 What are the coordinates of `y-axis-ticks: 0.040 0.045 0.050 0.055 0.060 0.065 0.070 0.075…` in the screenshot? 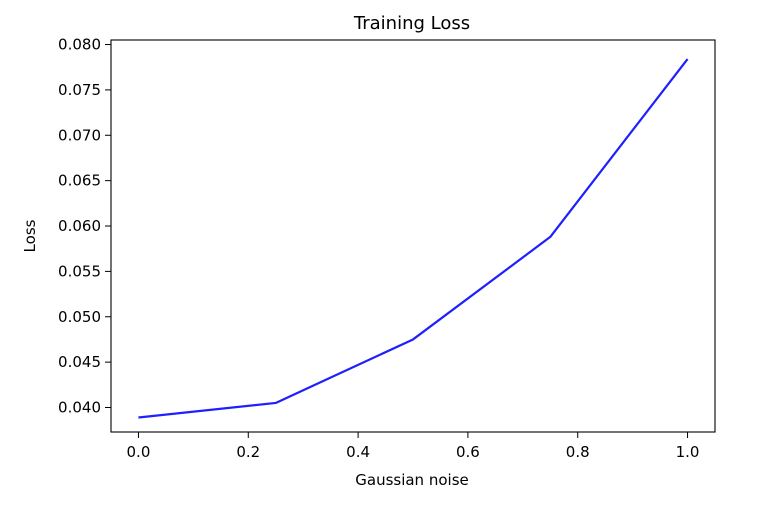 It's located at (84, 226).